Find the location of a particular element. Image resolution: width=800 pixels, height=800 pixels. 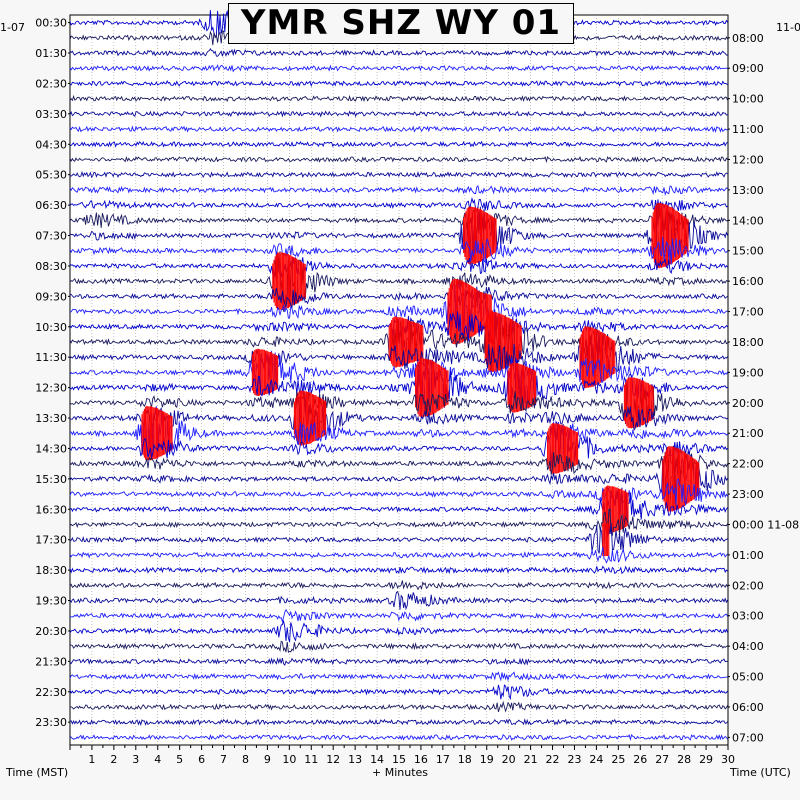

right-time-label: 19:00 is located at coordinates (748, 372).